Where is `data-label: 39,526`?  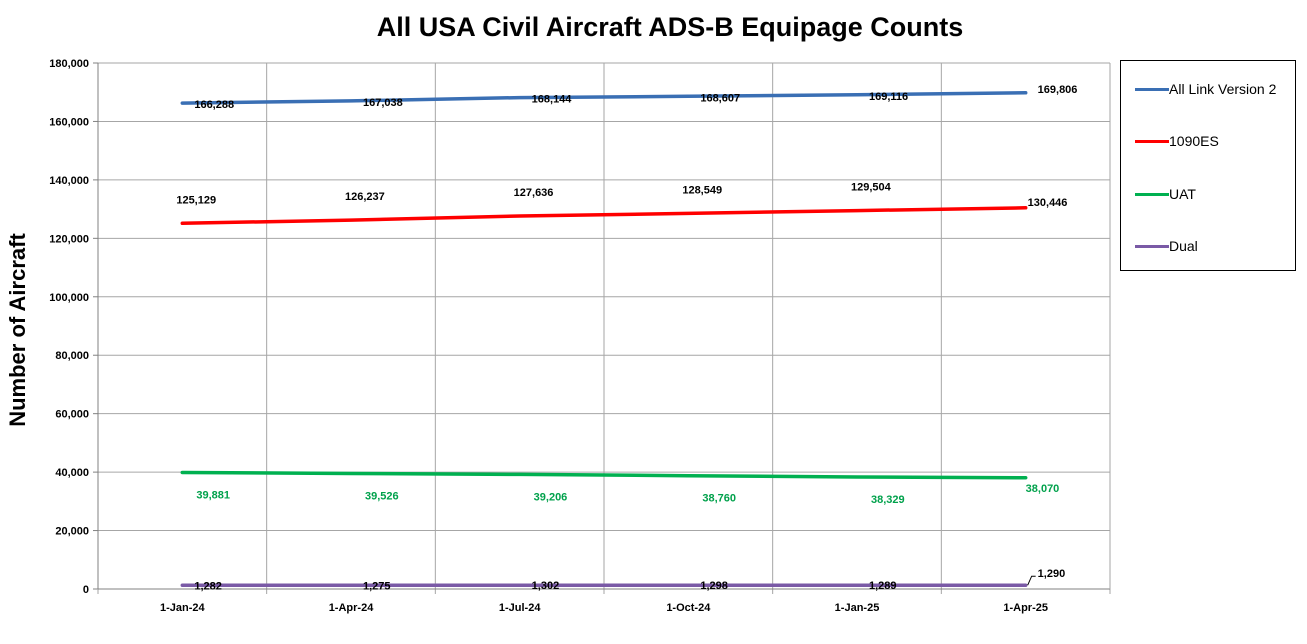 data-label: 39,526 is located at coordinates (382, 496).